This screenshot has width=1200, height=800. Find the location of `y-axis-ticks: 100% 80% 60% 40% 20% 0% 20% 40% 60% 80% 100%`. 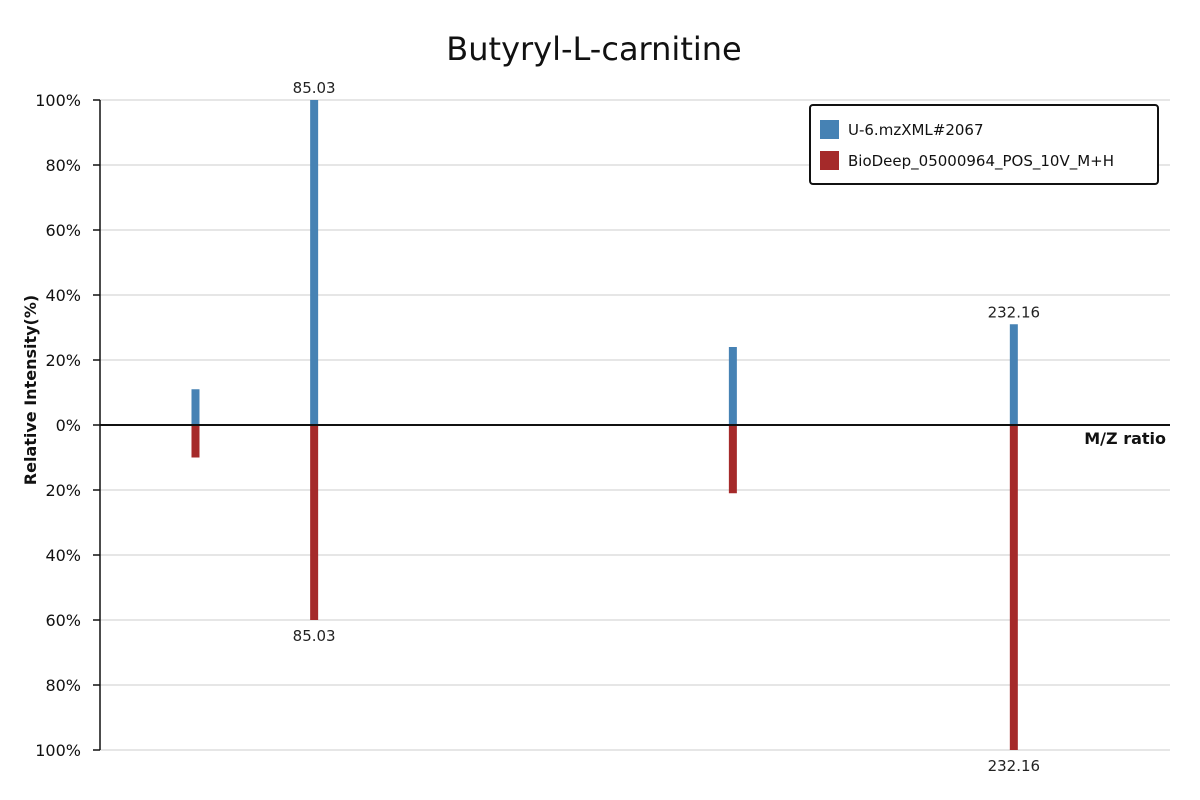

y-axis-ticks: 100% 80% 60% 40% 20% 0% 20% 40% 60% 80% 100% is located at coordinates (67, 425).